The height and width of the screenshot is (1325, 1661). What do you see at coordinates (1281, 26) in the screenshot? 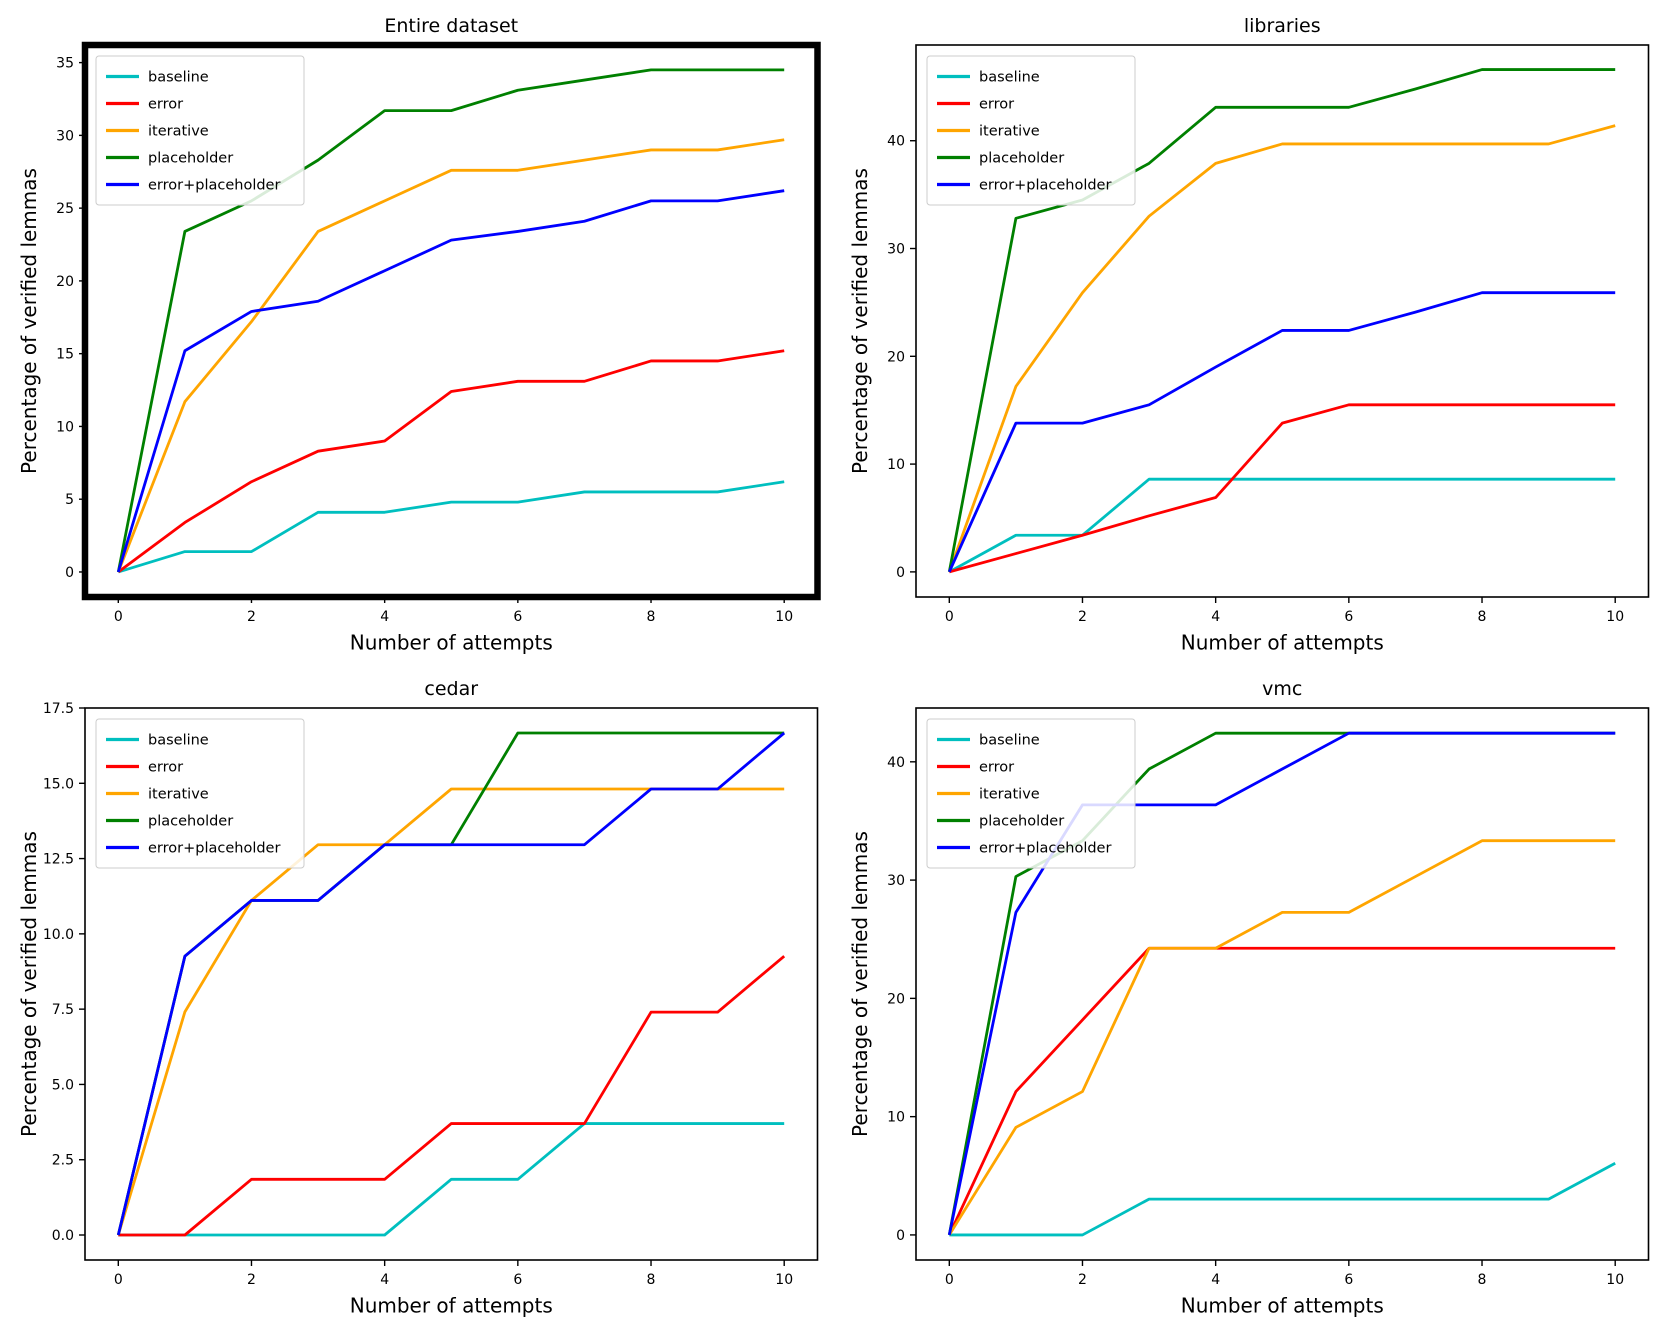
I see `subplot-title: libraries` at bounding box center [1281, 26].